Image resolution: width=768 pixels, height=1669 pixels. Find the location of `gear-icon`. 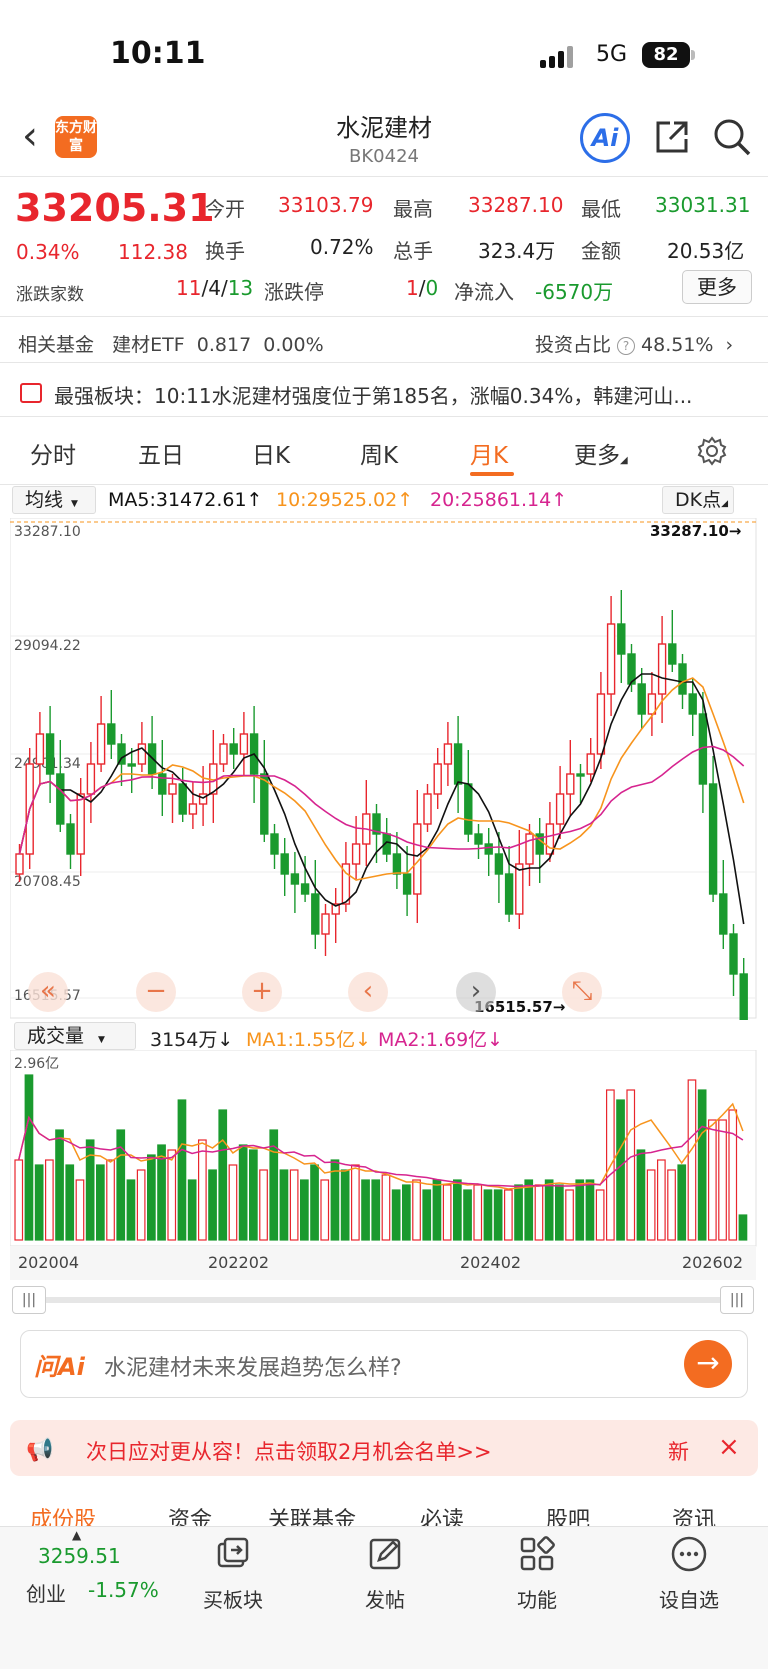

gear-icon is located at coordinates (712, 451).